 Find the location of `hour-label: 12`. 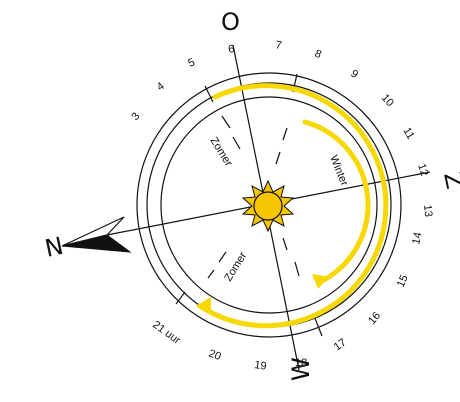

hour-label: 12 is located at coordinates (422, 169).